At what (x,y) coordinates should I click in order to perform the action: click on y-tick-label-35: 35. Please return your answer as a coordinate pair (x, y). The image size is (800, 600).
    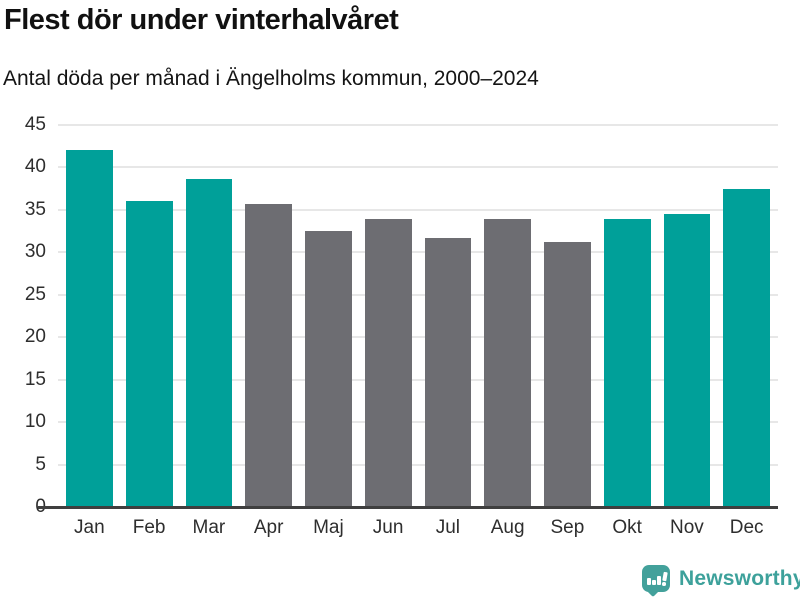
    Looking at the image, I should click on (35, 209).